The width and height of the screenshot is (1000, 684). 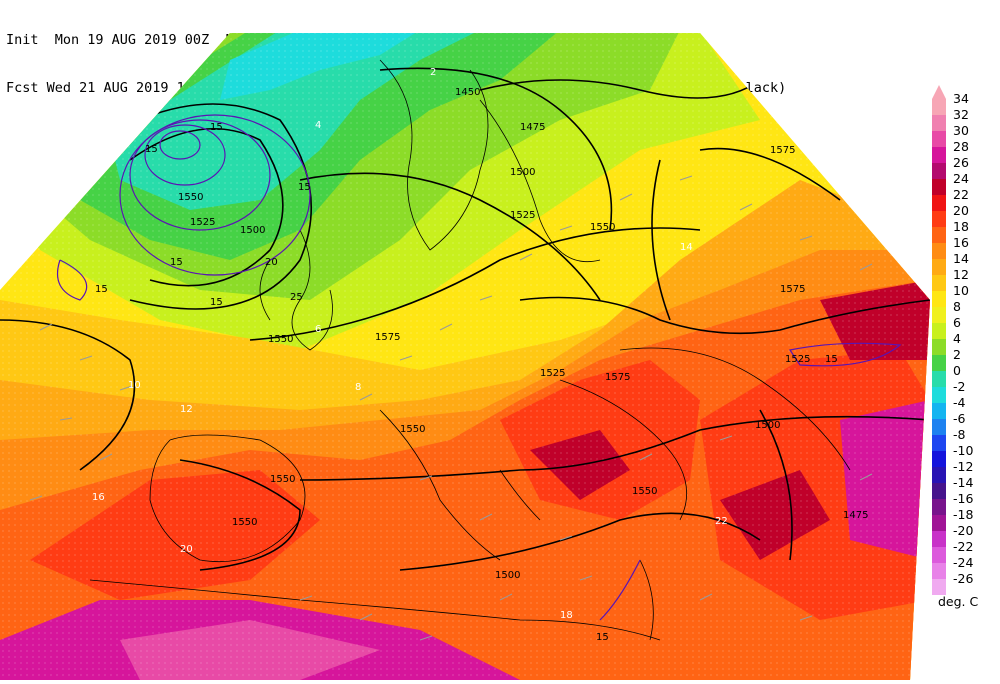 I want to click on legend-tick-label: 18, so click(x=961, y=226).